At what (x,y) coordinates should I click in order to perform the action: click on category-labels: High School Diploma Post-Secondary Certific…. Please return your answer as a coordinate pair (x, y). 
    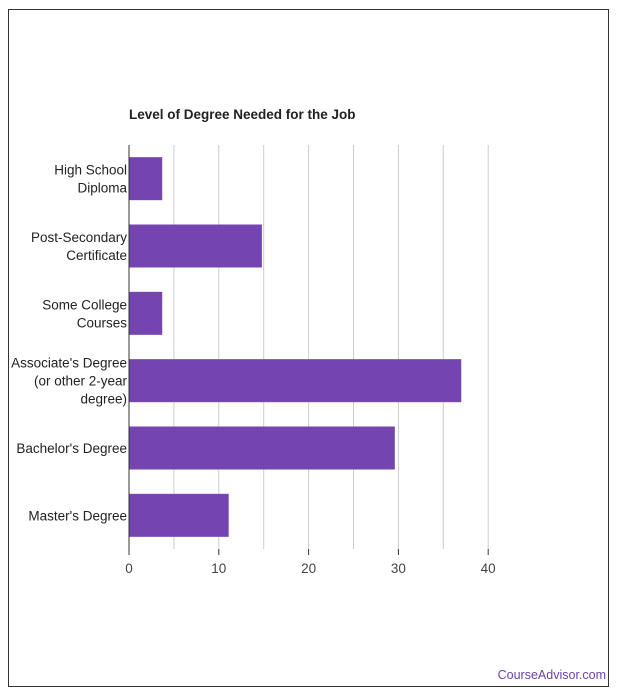
    Looking at the image, I should click on (69, 343).